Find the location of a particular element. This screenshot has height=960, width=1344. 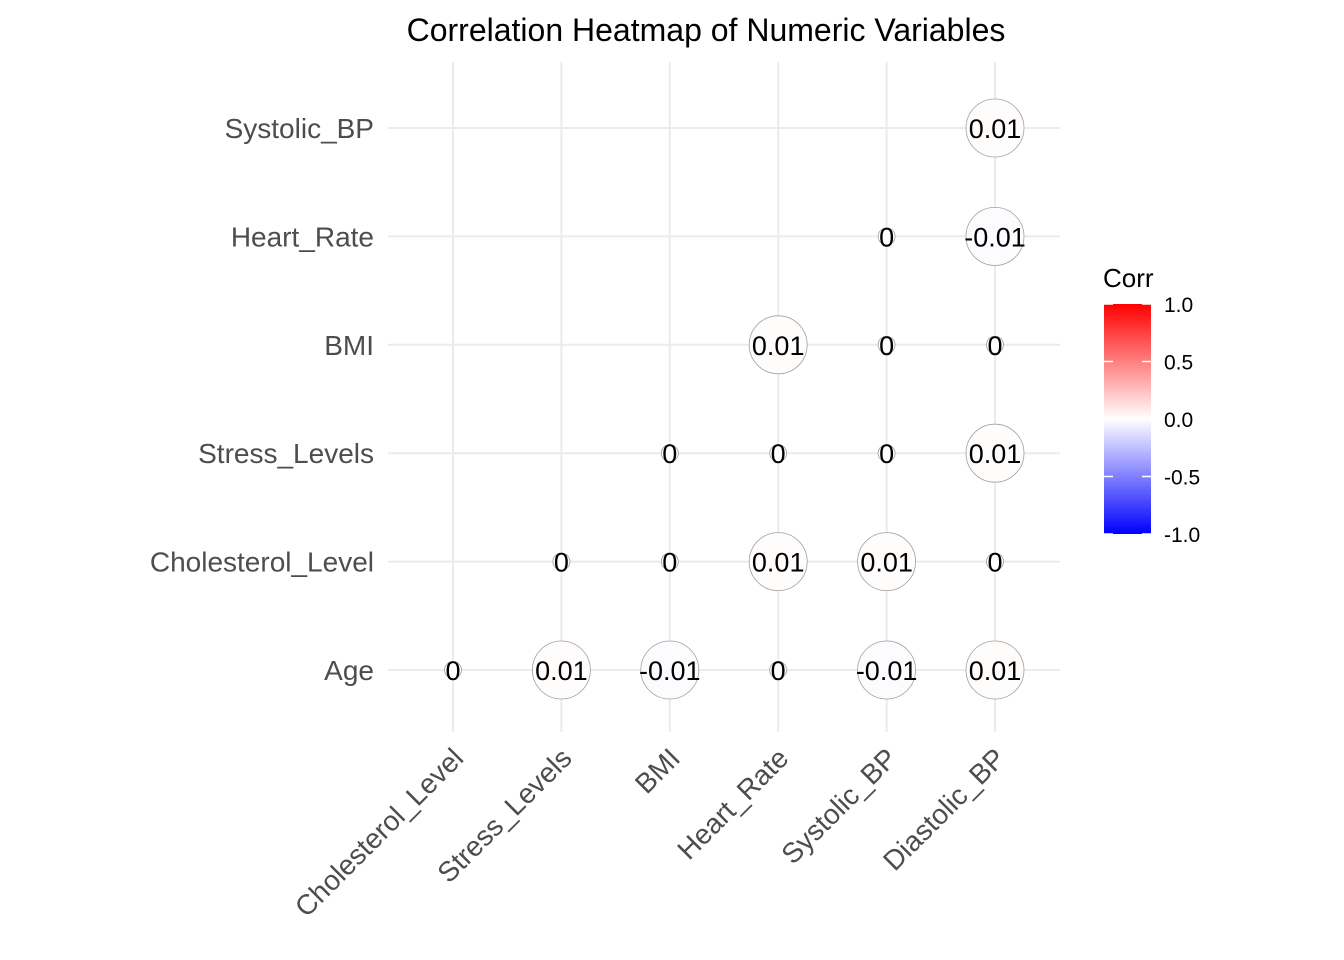

legend-title: Corr is located at coordinates (1128, 278).